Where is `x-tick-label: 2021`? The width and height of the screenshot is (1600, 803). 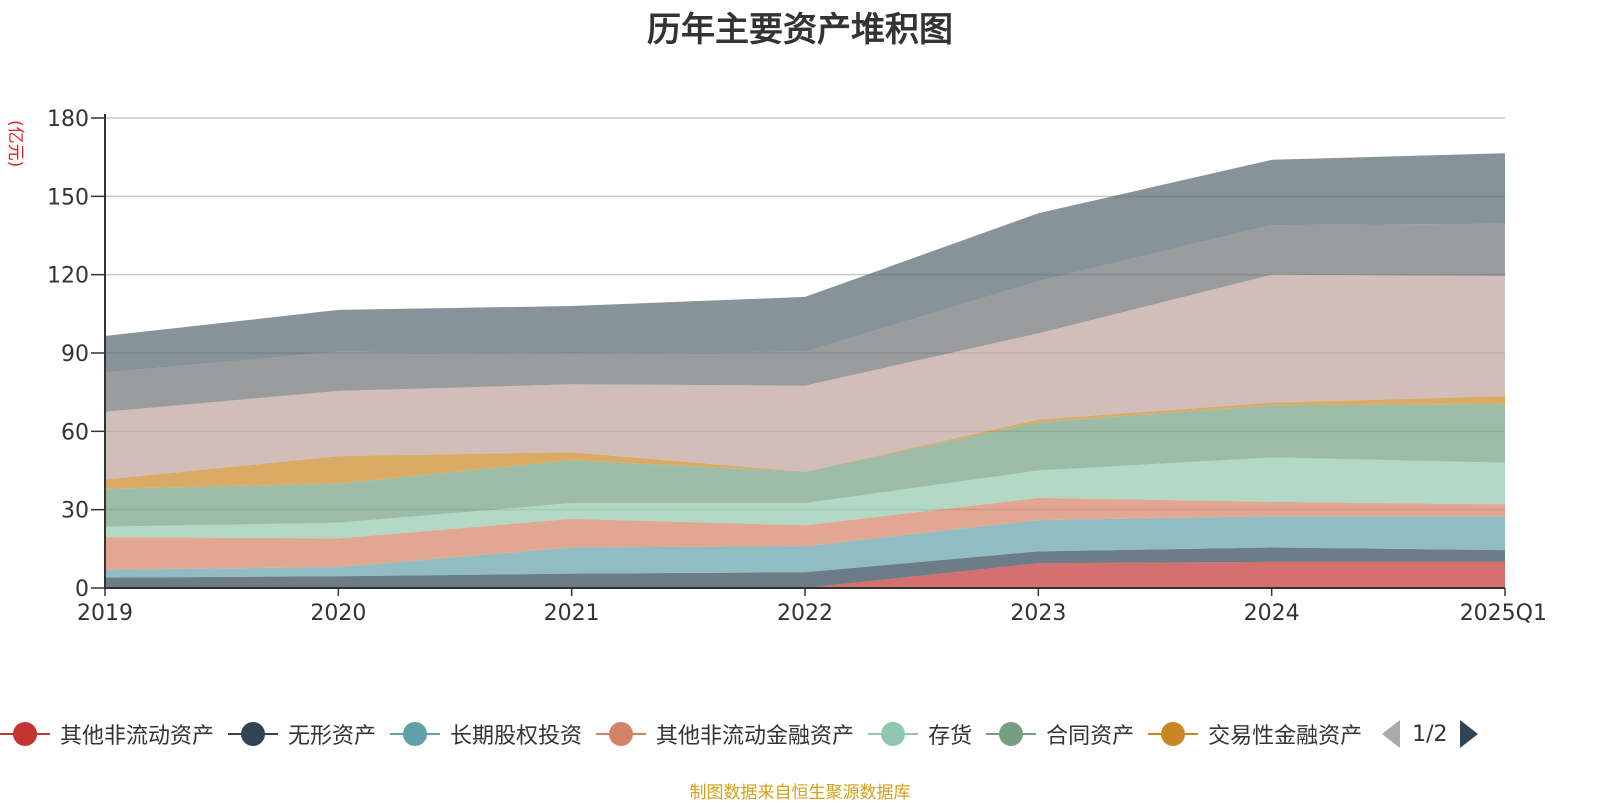 x-tick-label: 2021 is located at coordinates (572, 613).